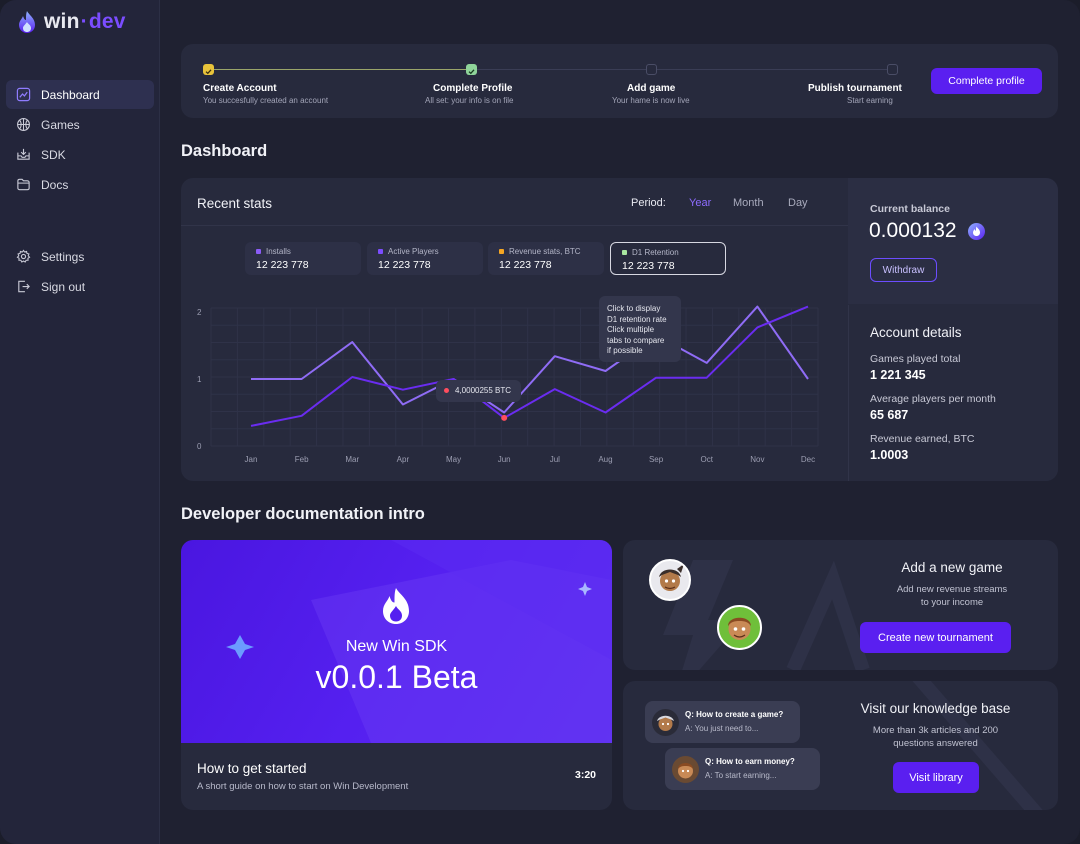 The width and height of the screenshot is (1080, 844). I want to click on withdraw-button: Withdraw, so click(903, 270).